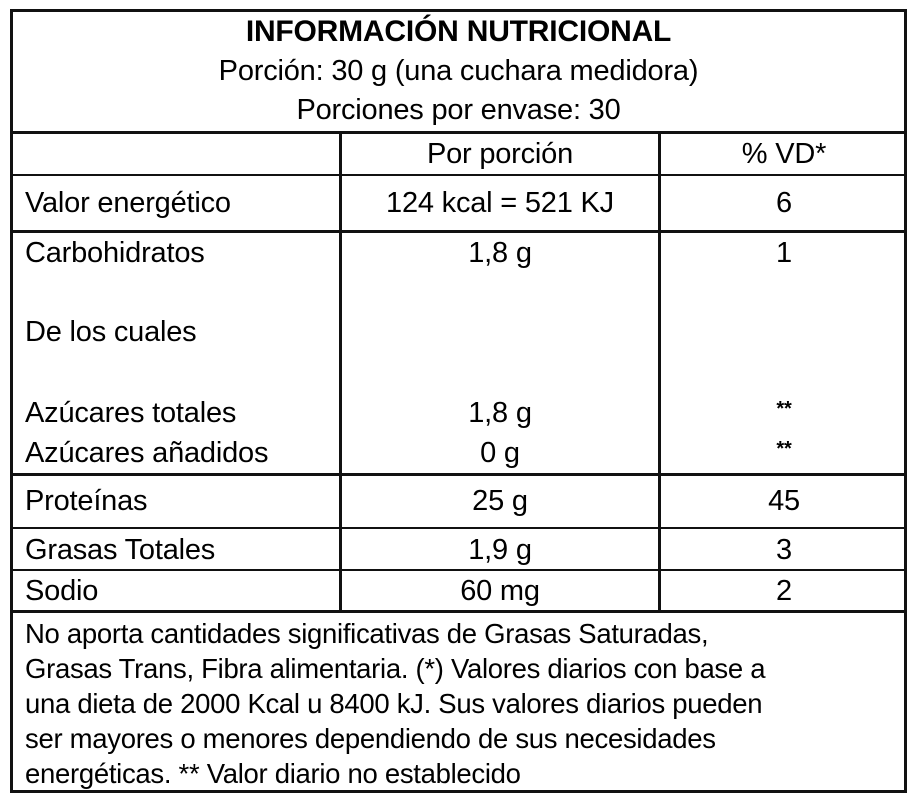  I want to click on nutrient-label: Proteínas, so click(86, 501).